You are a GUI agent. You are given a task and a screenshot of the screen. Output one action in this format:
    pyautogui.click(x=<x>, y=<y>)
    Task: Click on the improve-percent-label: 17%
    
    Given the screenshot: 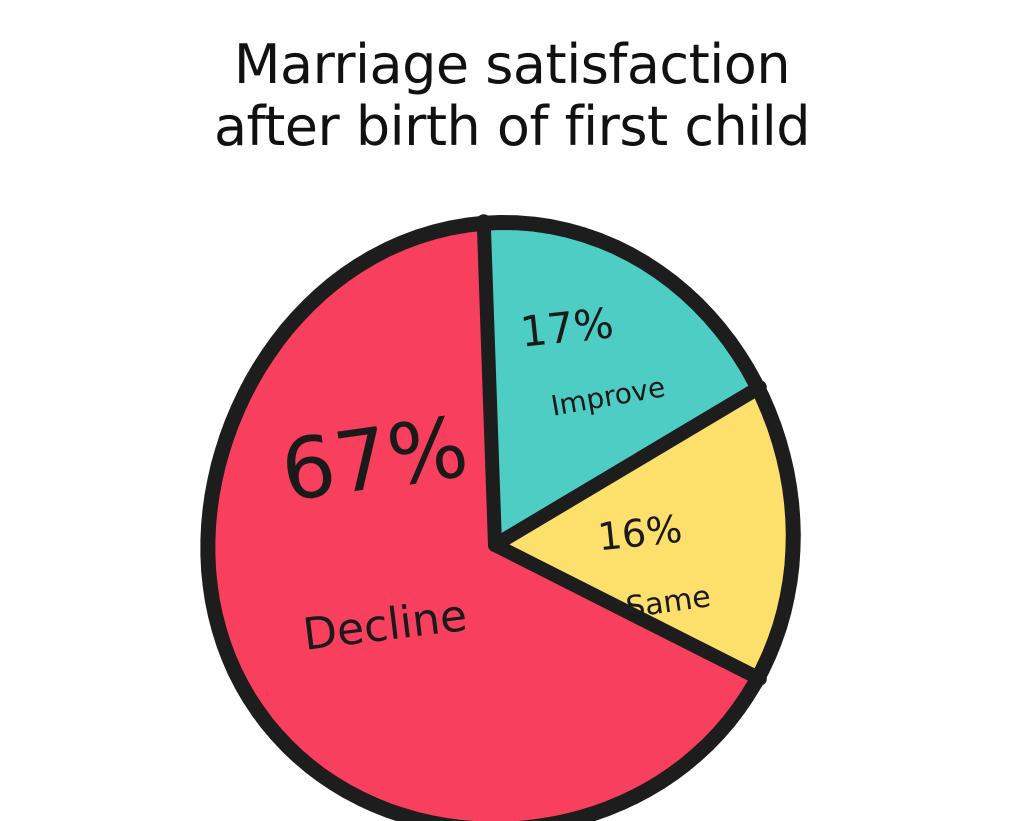 What is the action you would take?
    pyautogui.click(x=567, y=327)
    